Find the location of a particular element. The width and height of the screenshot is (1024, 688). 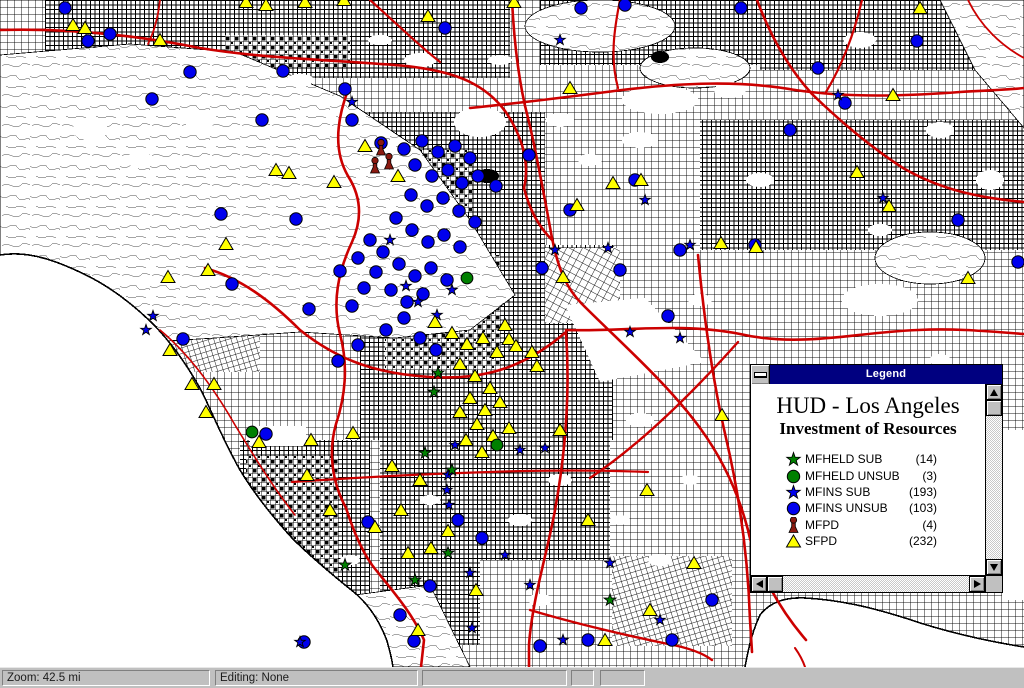

legend-horizontal-scrollbar is located at coordinates (868, 583).